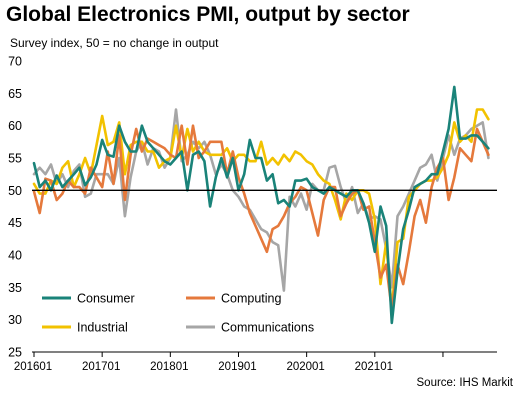 This screenshot has height=403, width=525. I want to click on y-tick-label: 60, so click(15, 126).